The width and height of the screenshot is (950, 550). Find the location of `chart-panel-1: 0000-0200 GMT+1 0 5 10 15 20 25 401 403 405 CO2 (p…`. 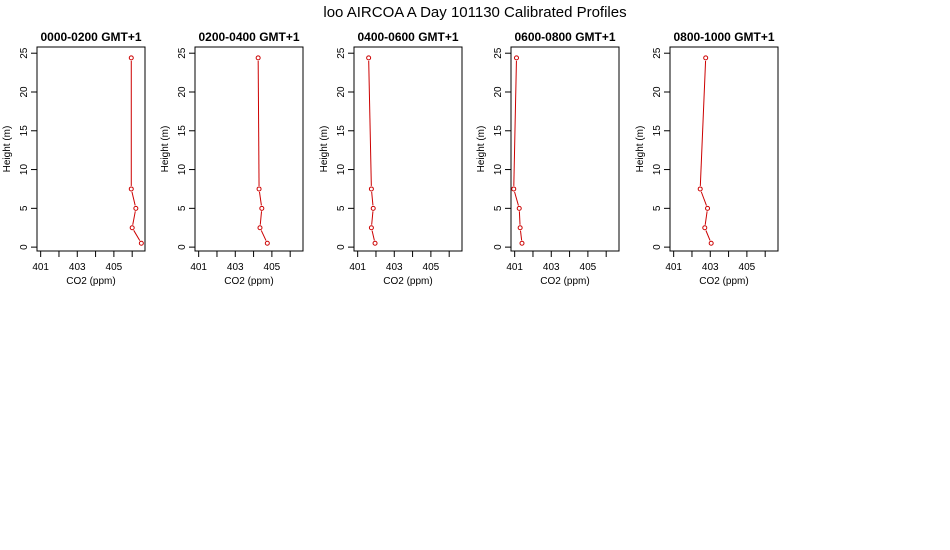

chart-panel-1: 0000-0200 GMT+1 0 5 10 15 20 25 401 403 405 CO2 (p… is located at coordinates (74, 158).